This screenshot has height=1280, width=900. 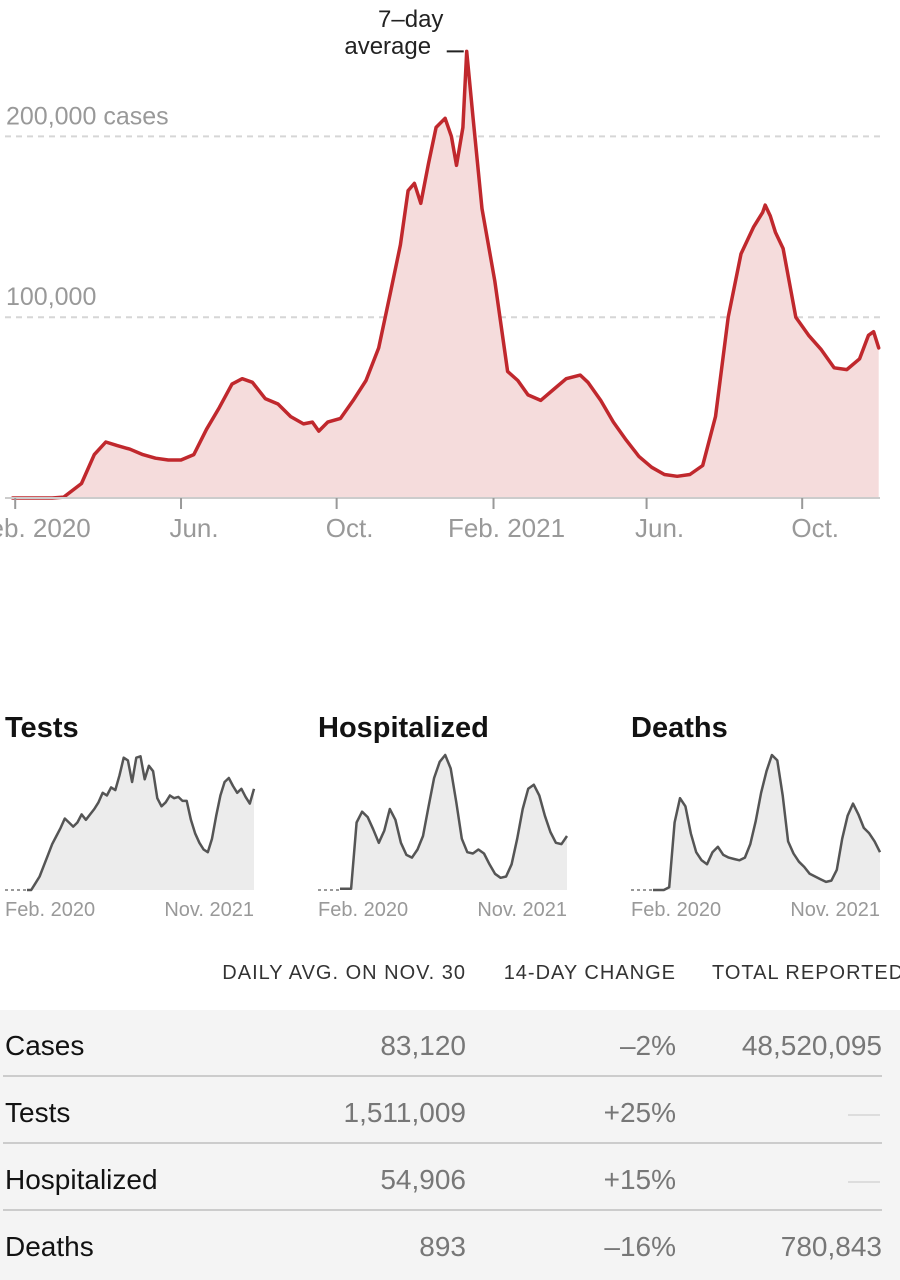 I want to click on row-total: 48,520,095, so click(x=811, y=1045).